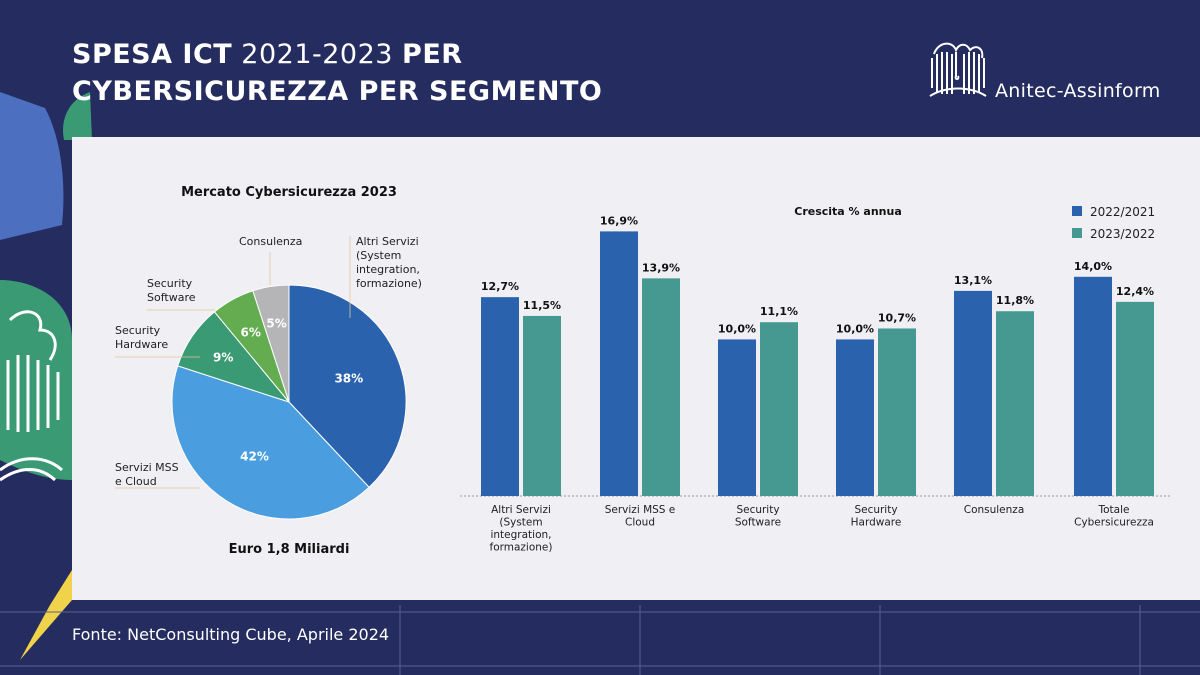 The width and height of the screenshot is (1200, 675). I want to click on bar-category-label-line: Servizi MSS e, so click(640, 510).